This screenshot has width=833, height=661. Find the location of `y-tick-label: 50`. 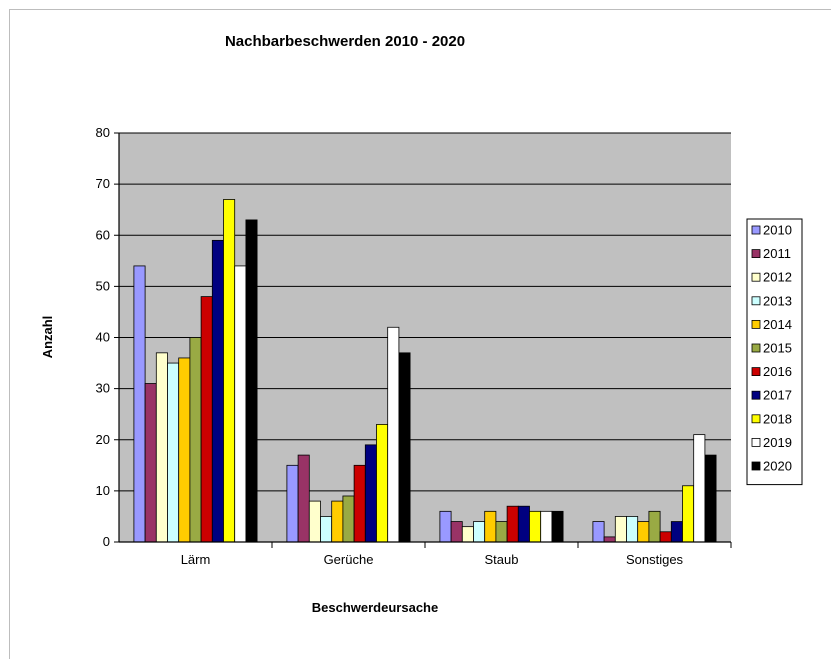

y-tick-label: 50 is located at coordinates (103, 285).